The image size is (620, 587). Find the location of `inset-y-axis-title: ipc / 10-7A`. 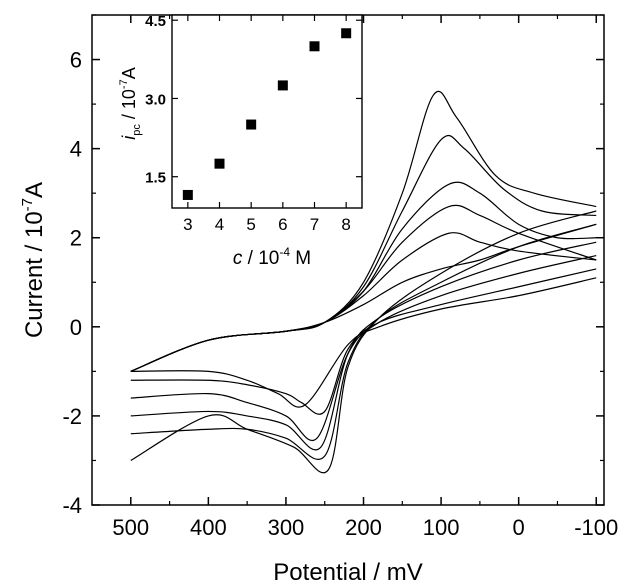

inset-y-axis-title: ipc / 10-7A is located at coordinates (130, 103).